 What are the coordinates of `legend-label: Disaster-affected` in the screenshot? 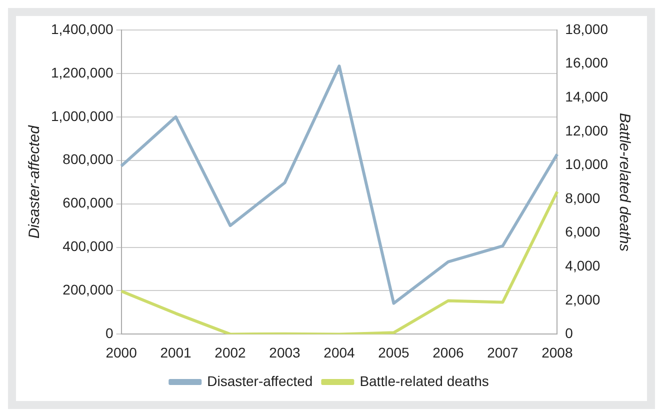 It's located at (260, 380).